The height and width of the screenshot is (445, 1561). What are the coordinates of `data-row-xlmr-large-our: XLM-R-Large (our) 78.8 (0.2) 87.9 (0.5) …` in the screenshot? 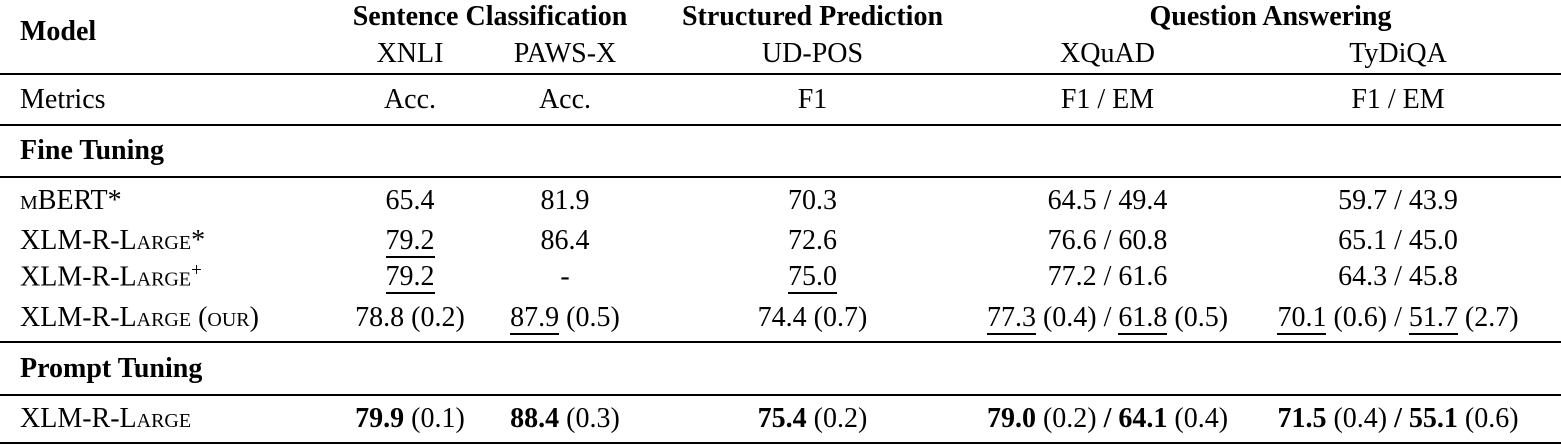 It's located at (780, 318).